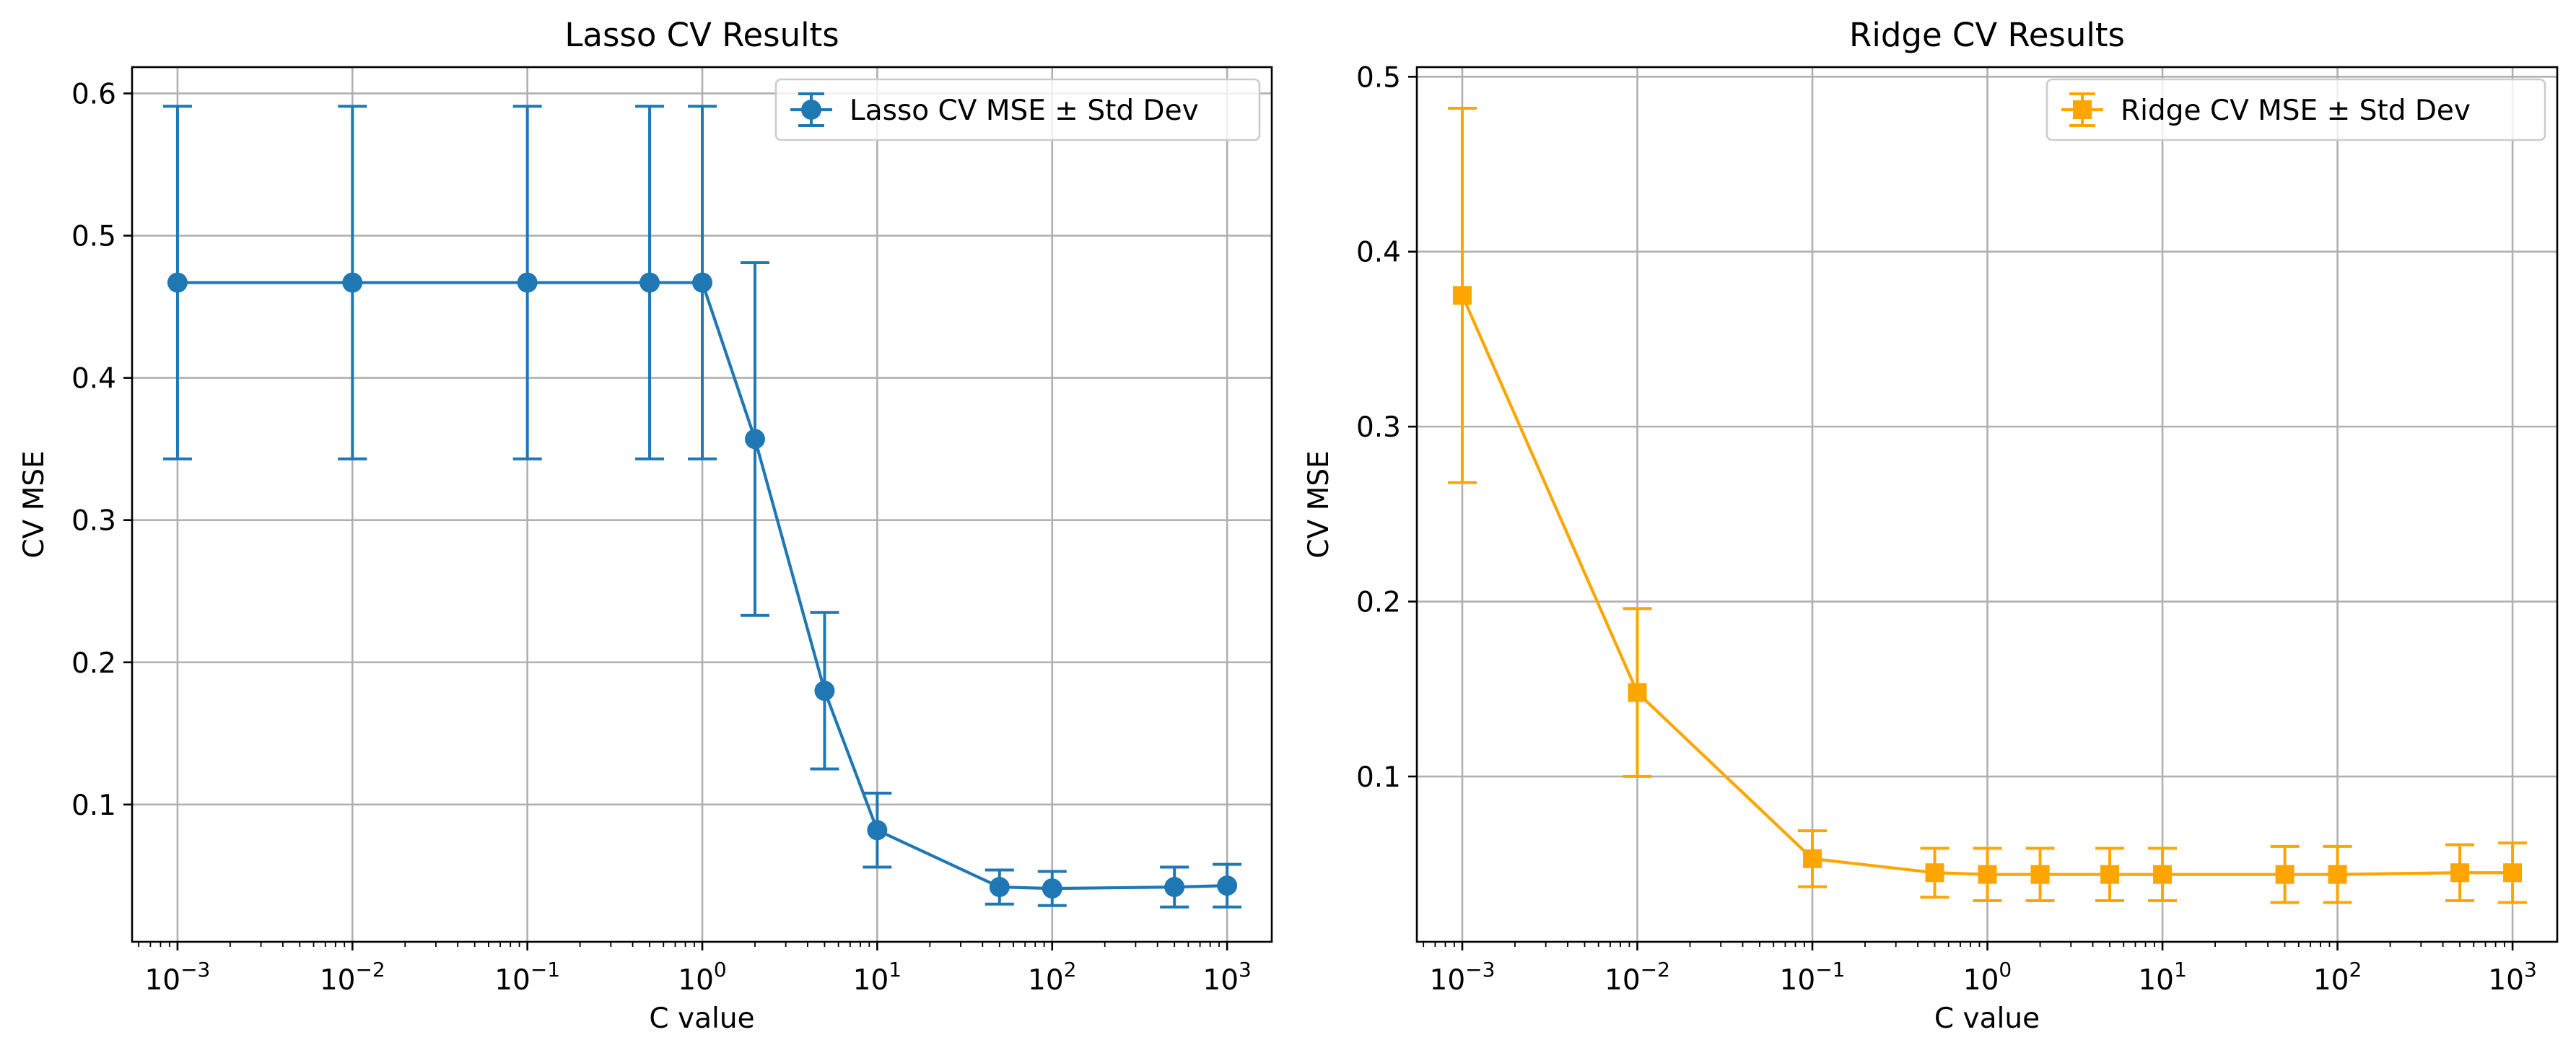 The image size is (2576, 1058). I want to click on chart-title: Ridge CV Results, so click(1987, 35).